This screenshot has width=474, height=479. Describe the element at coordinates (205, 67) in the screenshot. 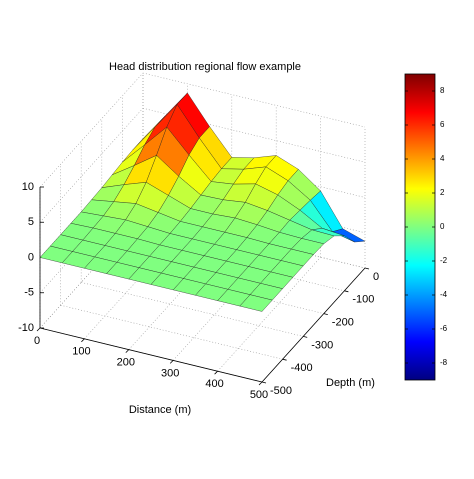

I see `chart-title: Head distribution regional flow example` at that location.